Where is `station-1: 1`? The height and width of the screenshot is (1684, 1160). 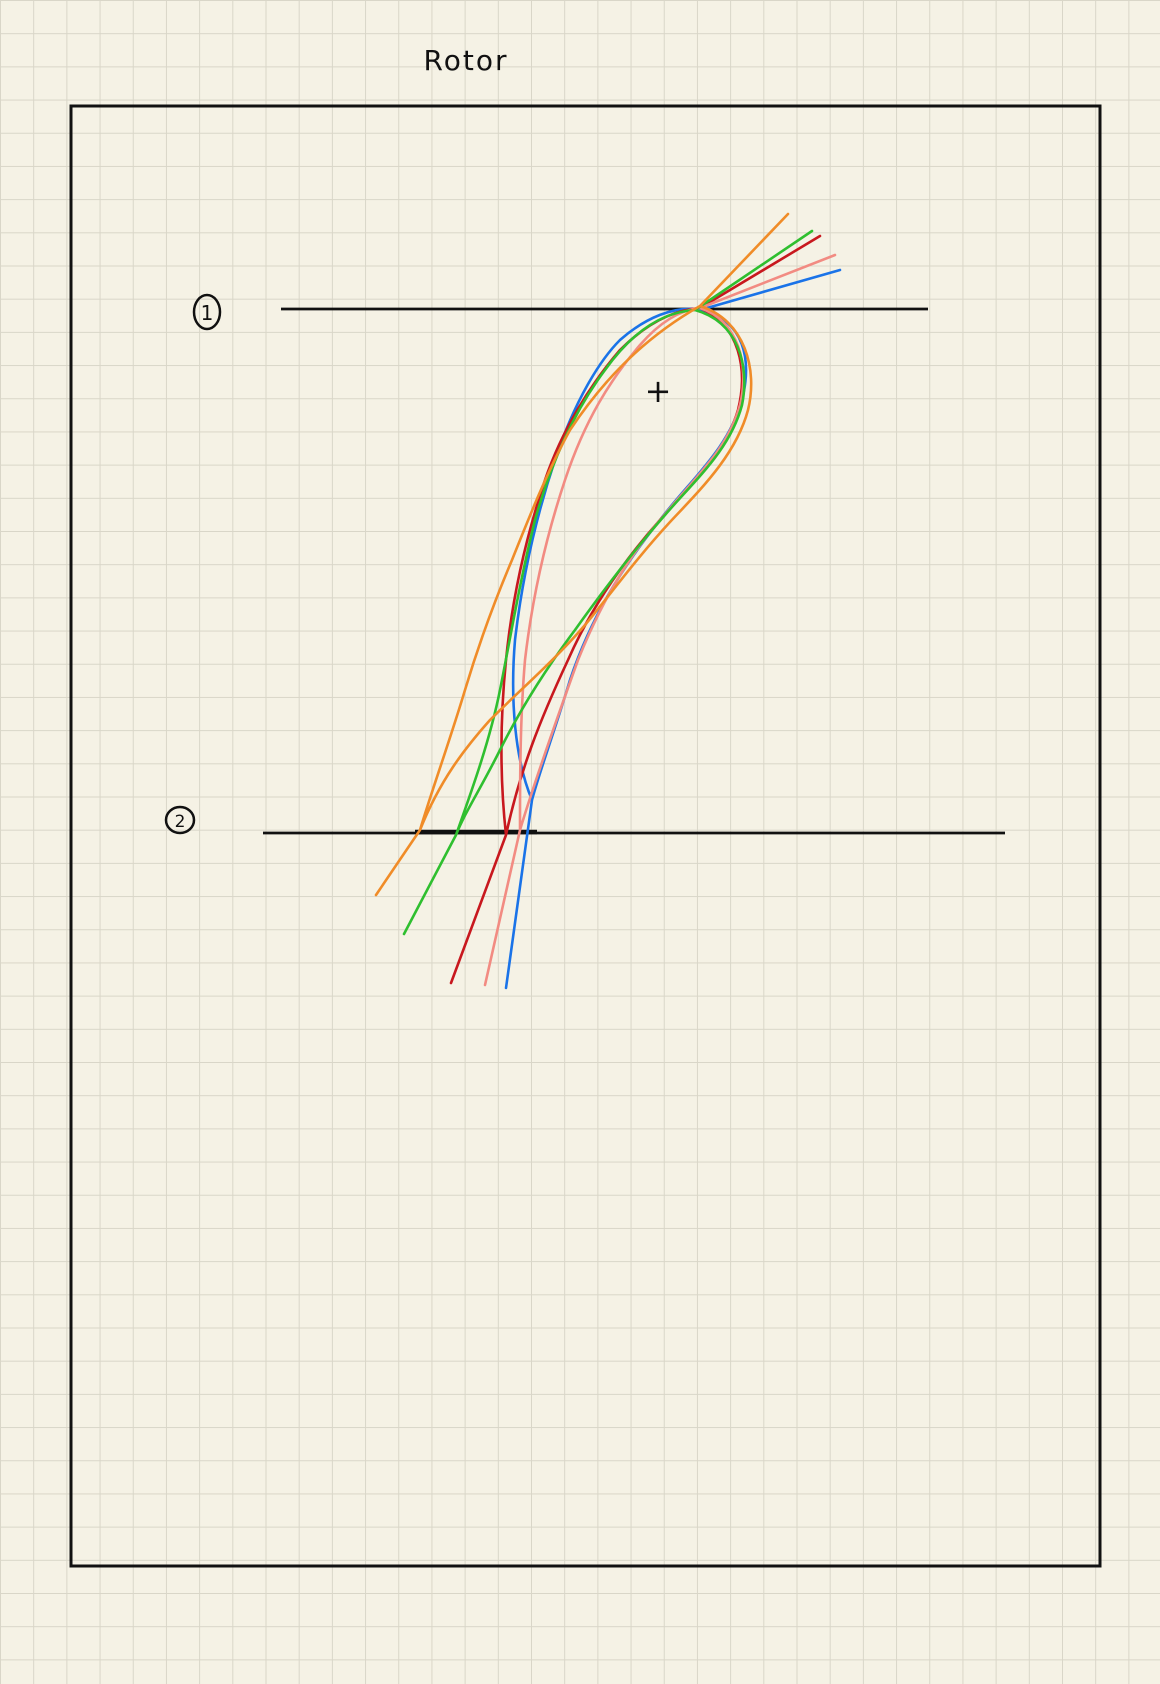 station-1: 1 is located at coordinates (561, 312).